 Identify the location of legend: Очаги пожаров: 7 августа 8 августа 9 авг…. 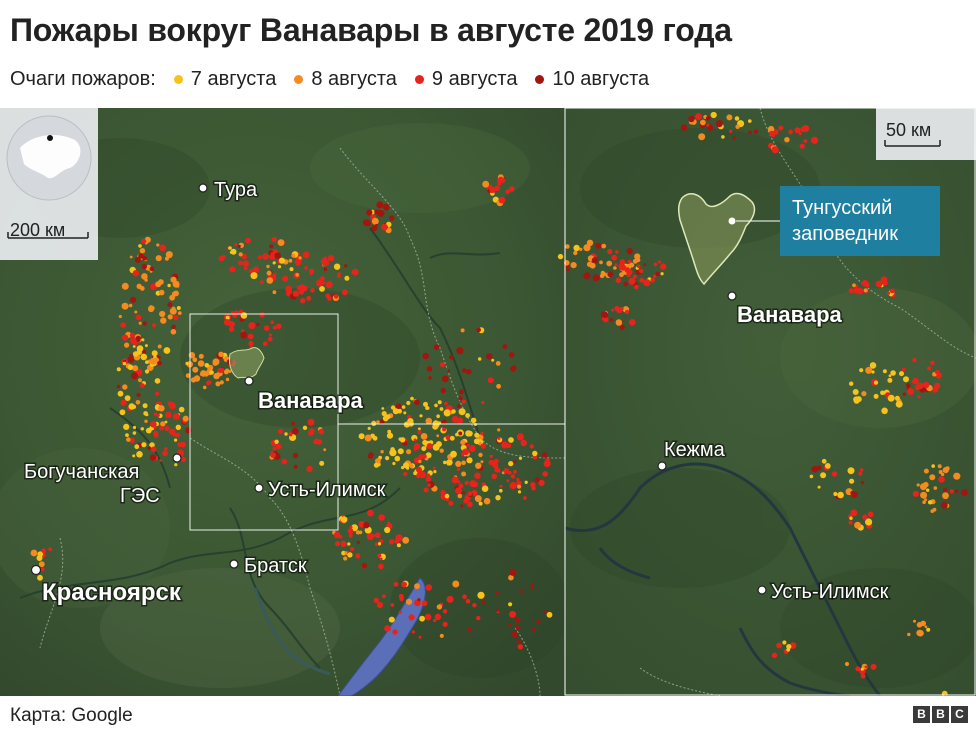
(329, 79).